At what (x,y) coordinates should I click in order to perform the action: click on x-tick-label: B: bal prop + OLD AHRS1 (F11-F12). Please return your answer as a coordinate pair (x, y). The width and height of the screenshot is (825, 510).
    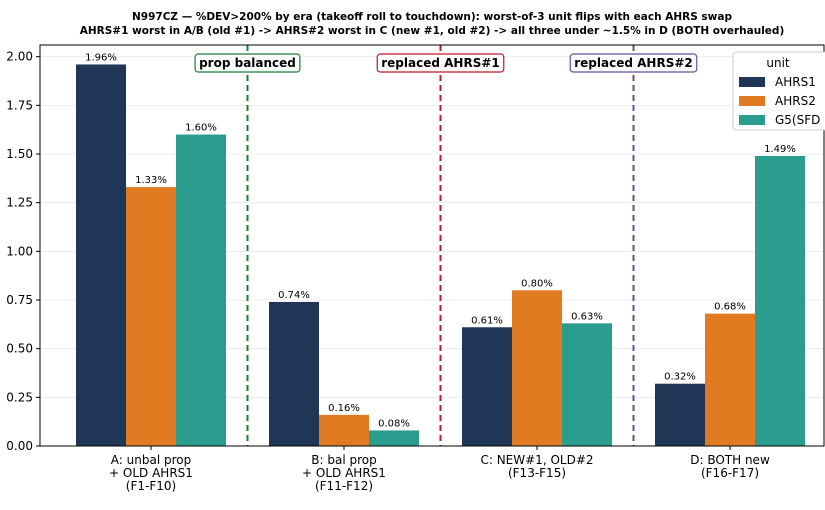
    Looking at the image, I should click on (344, 473).